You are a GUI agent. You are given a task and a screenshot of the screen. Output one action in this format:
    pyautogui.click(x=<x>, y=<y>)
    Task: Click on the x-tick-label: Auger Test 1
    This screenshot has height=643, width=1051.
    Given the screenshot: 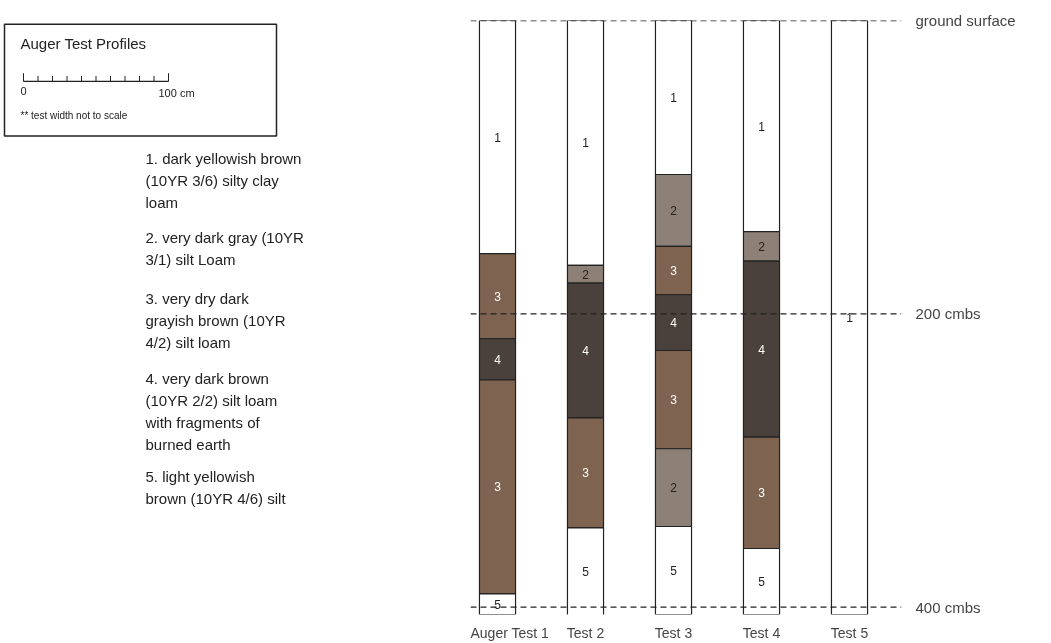 What is the action you would take?
    pyautogui.click(x=510, y=632)
    